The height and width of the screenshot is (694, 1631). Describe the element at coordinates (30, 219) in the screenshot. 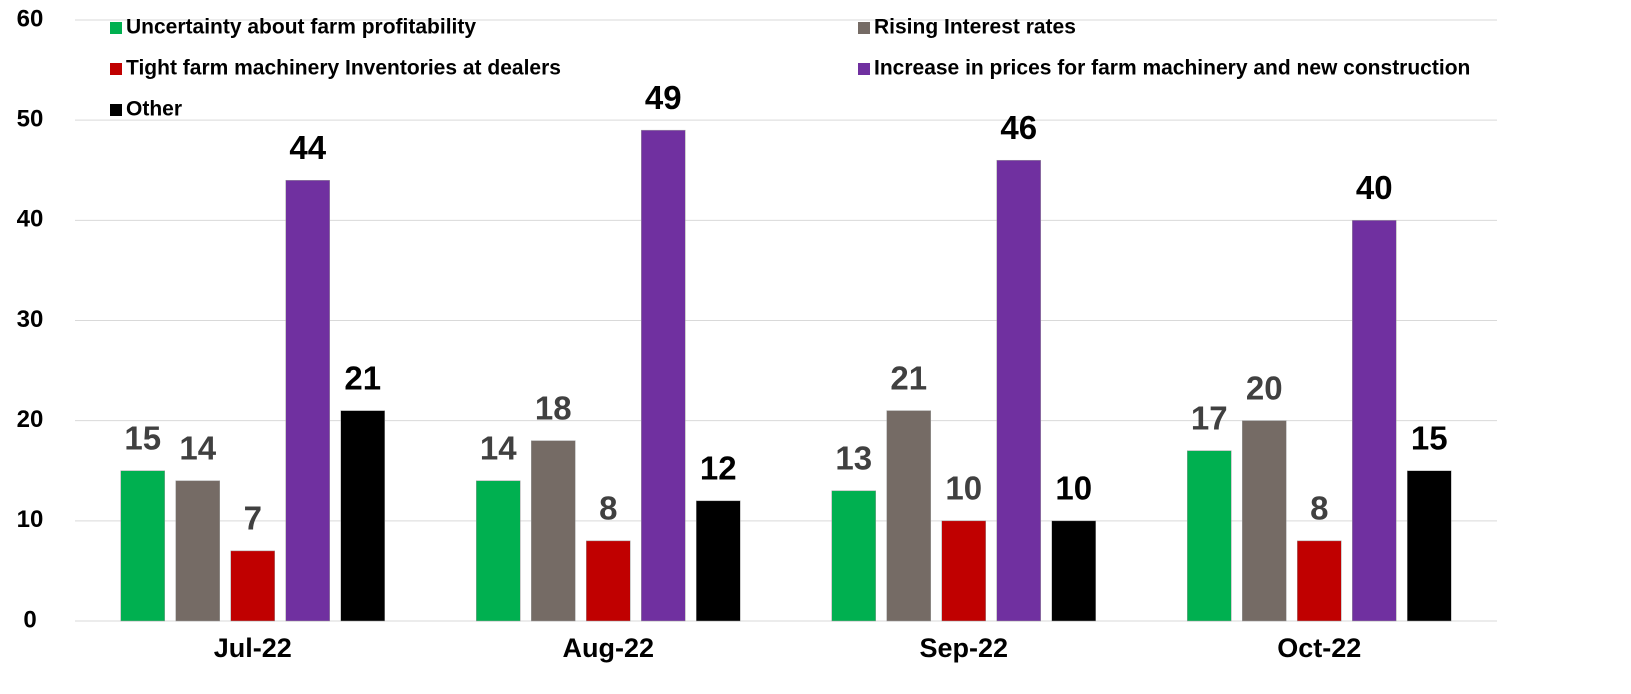

I see `y-tick-label: 40` at that location.